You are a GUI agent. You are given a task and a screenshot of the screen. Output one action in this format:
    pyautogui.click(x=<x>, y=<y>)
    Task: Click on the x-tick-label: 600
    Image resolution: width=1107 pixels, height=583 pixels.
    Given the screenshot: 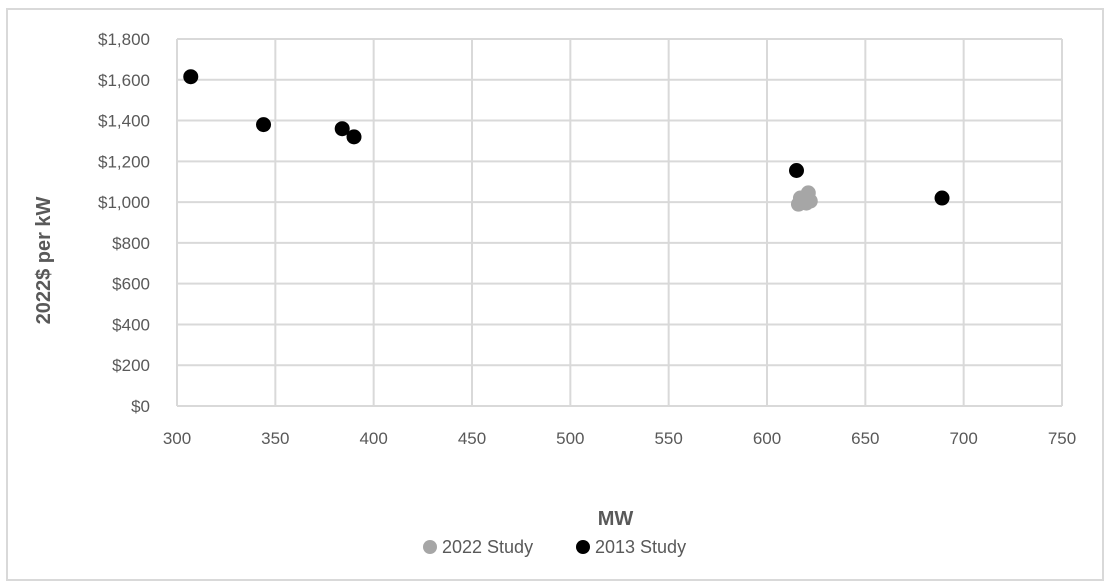 What is the action you would take?
    pyautogui.click(x=767, y=438)
    